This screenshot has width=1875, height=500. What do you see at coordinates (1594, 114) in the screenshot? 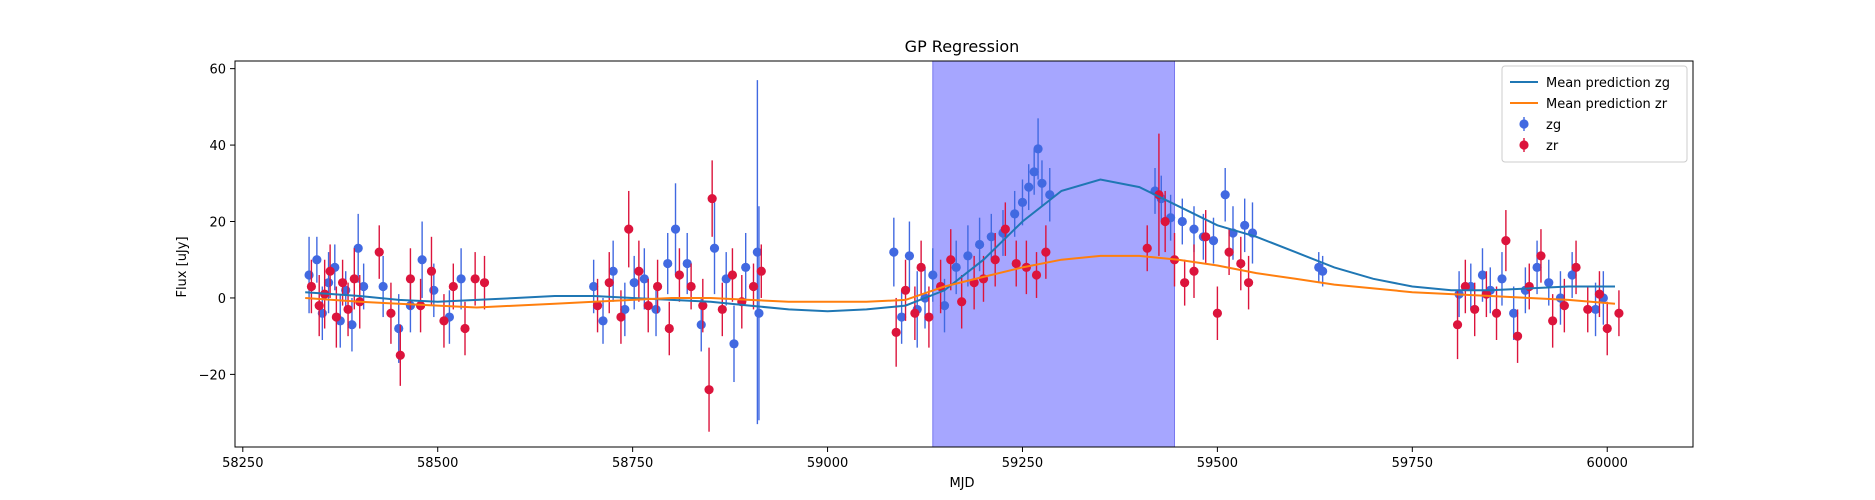
I see `legend: Mean prediction zg Mean prediction zr zg zr` at bounding box center [1594, 114].